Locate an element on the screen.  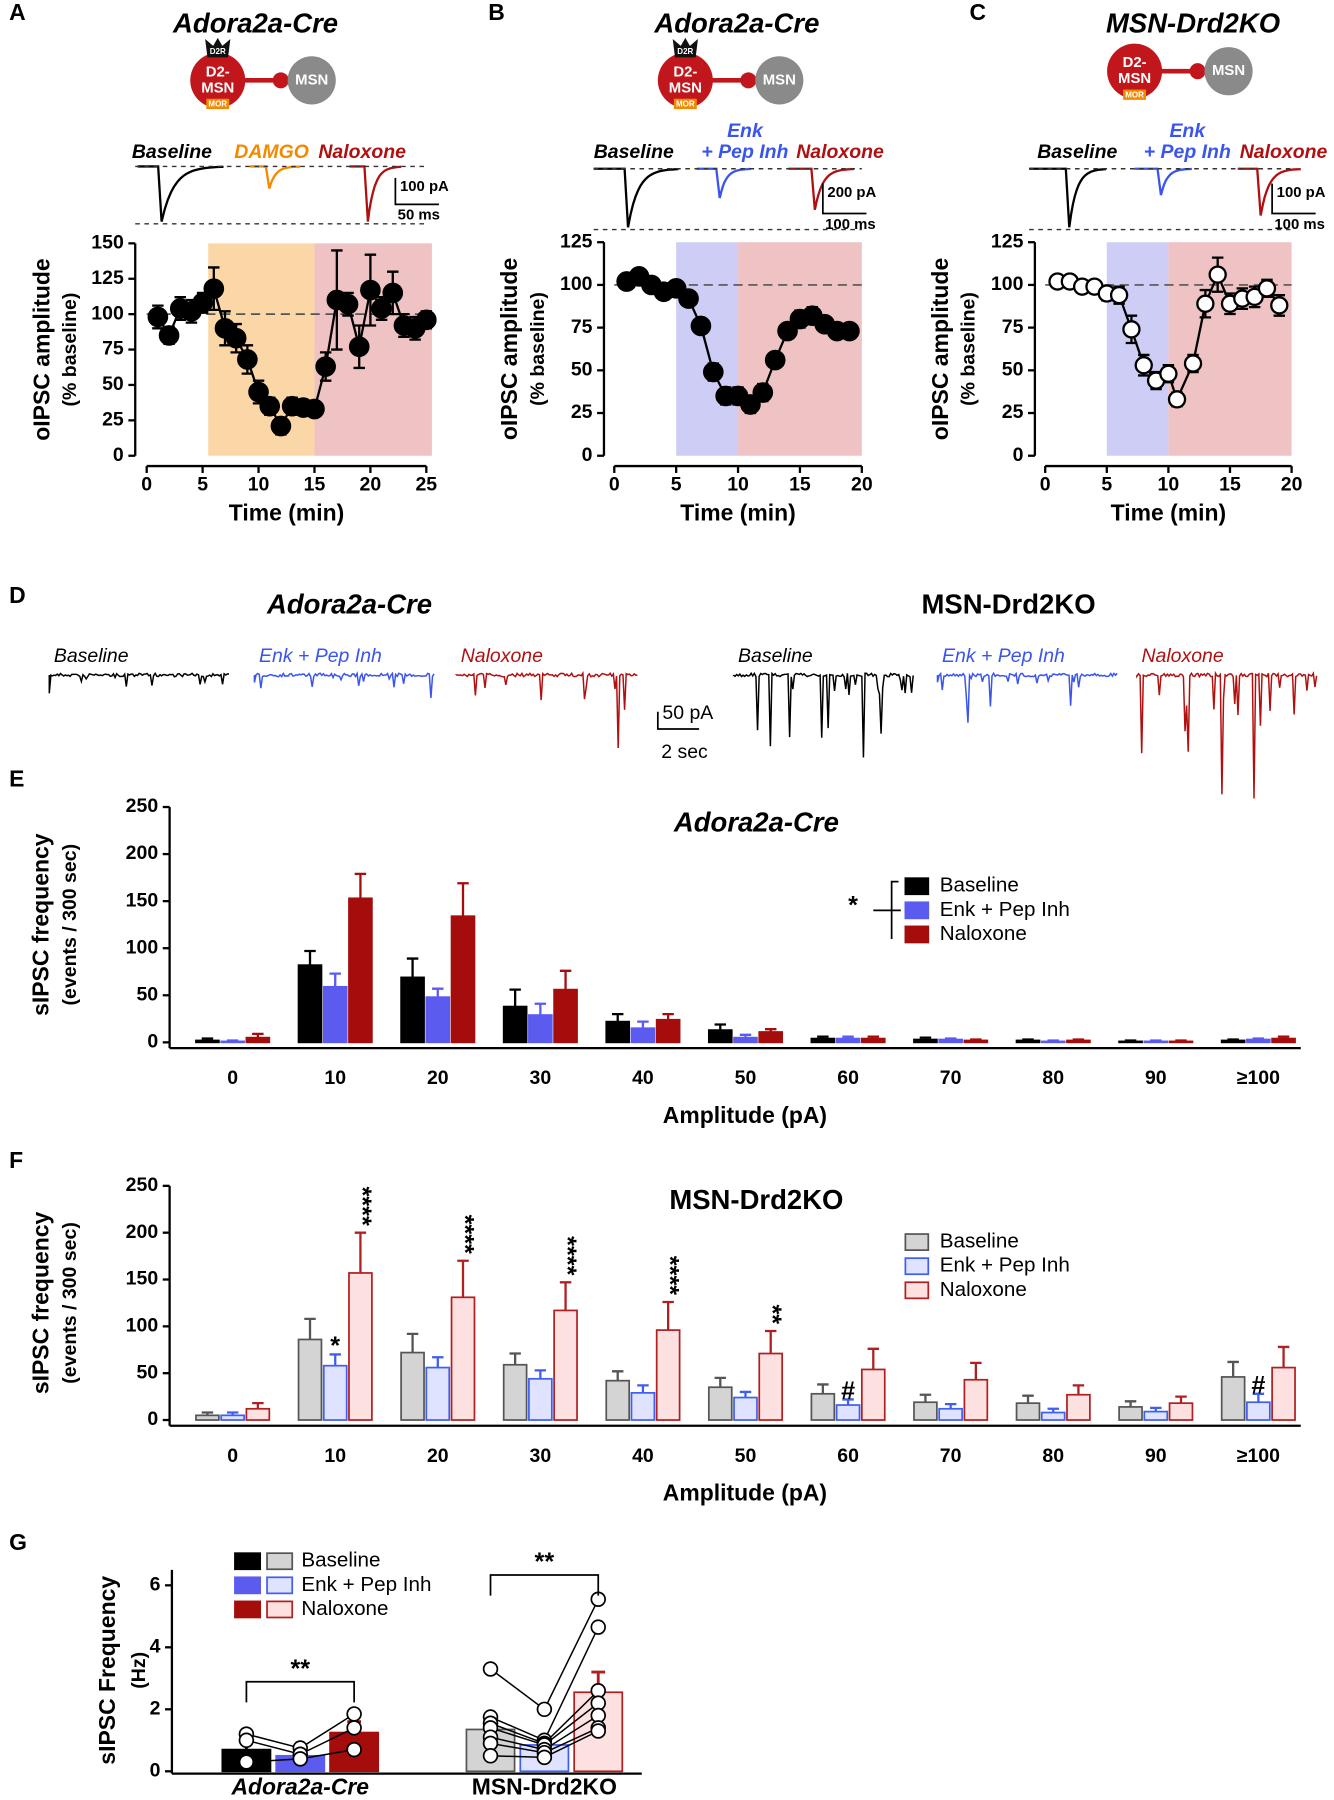
mor-box is located at coordinates (218, 104).